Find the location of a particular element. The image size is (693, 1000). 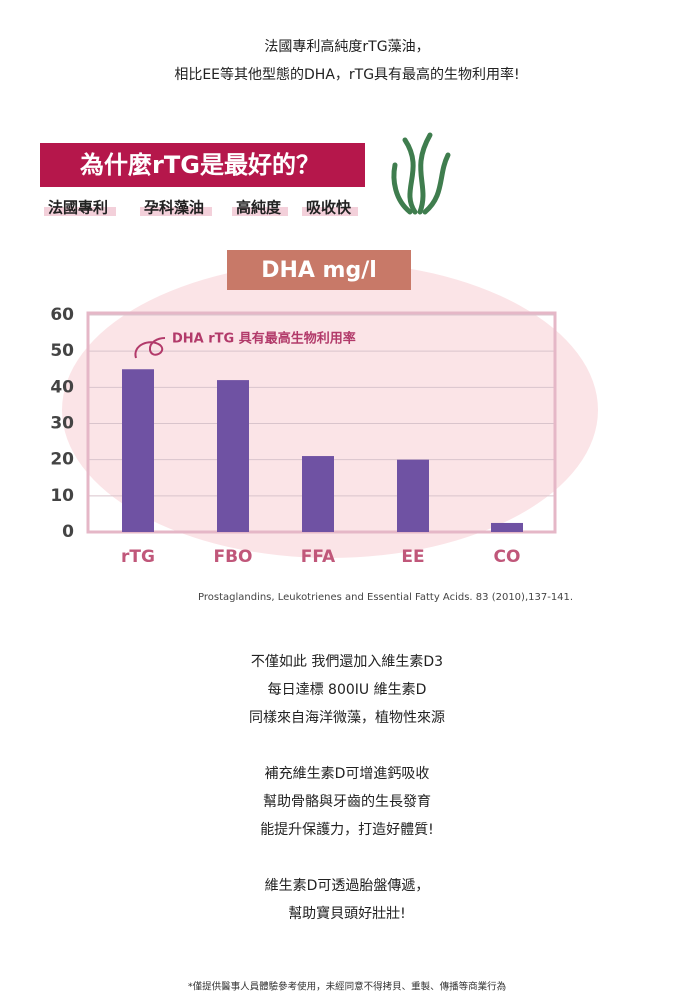

x-tick-label: FFA is located at coordinates (318, 557).